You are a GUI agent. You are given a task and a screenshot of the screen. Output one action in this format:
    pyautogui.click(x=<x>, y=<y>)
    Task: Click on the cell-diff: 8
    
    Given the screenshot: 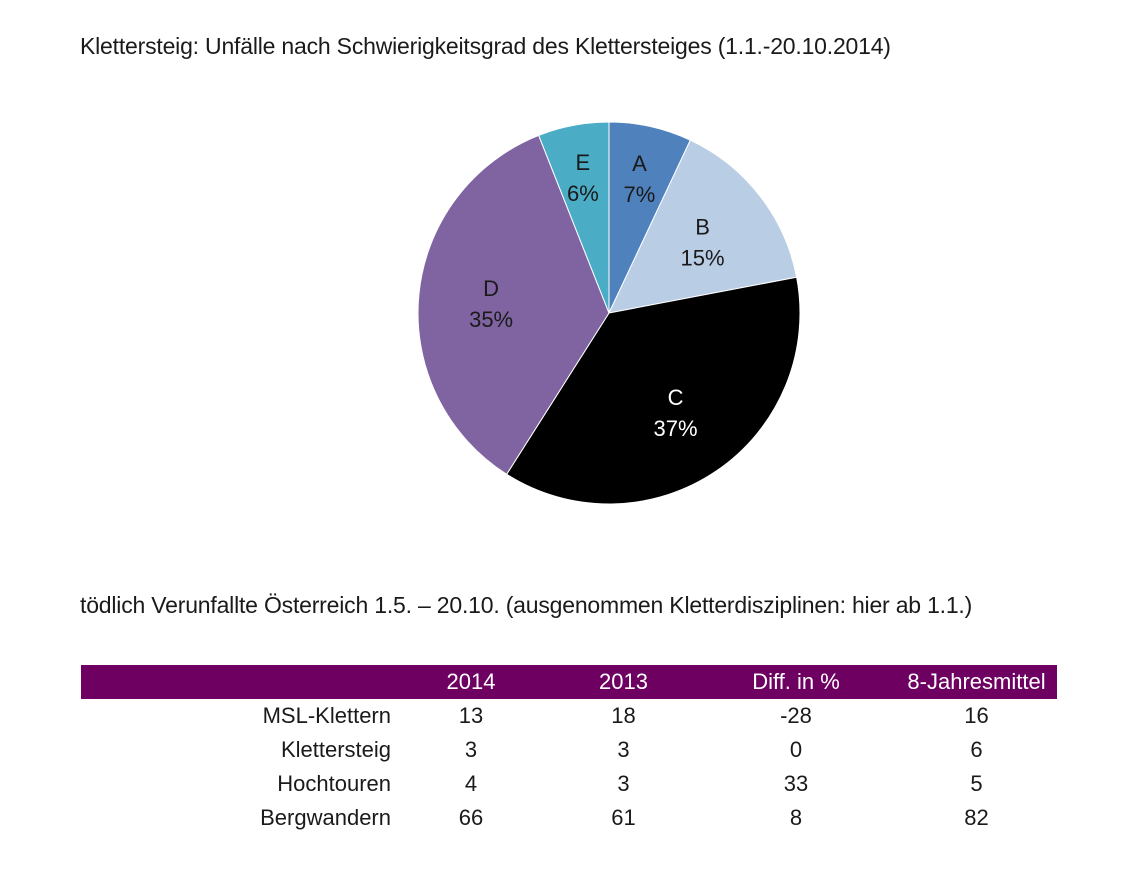 What is the action you would take?
    pyautogui.click(x=796, y=817)
    